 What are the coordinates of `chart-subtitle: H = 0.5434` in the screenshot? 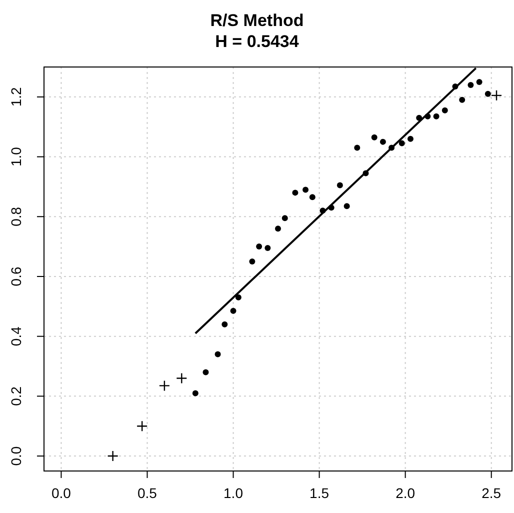 It's located at (257, 41).